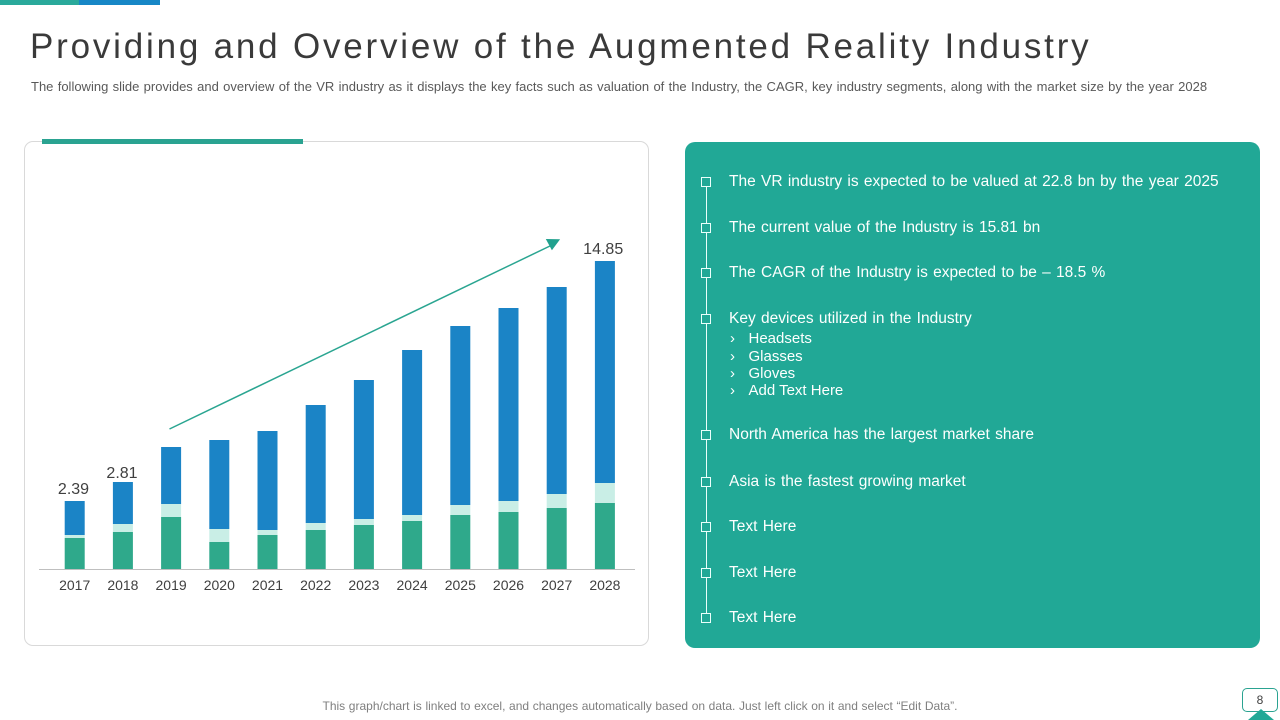 The image size is (1280, 720). What do you see at coordinates (121, 473) in the screenshot?
I see `svg-text: 2.81` at bounding box center [121, 473].